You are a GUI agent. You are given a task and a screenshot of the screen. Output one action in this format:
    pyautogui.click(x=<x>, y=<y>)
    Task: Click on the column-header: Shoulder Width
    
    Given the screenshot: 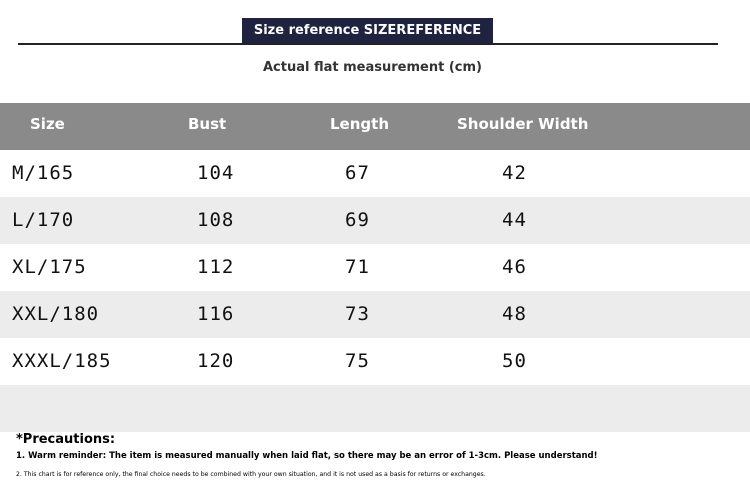 What is the action you would take?
    pyautogui.click(x=523, y=124)
    